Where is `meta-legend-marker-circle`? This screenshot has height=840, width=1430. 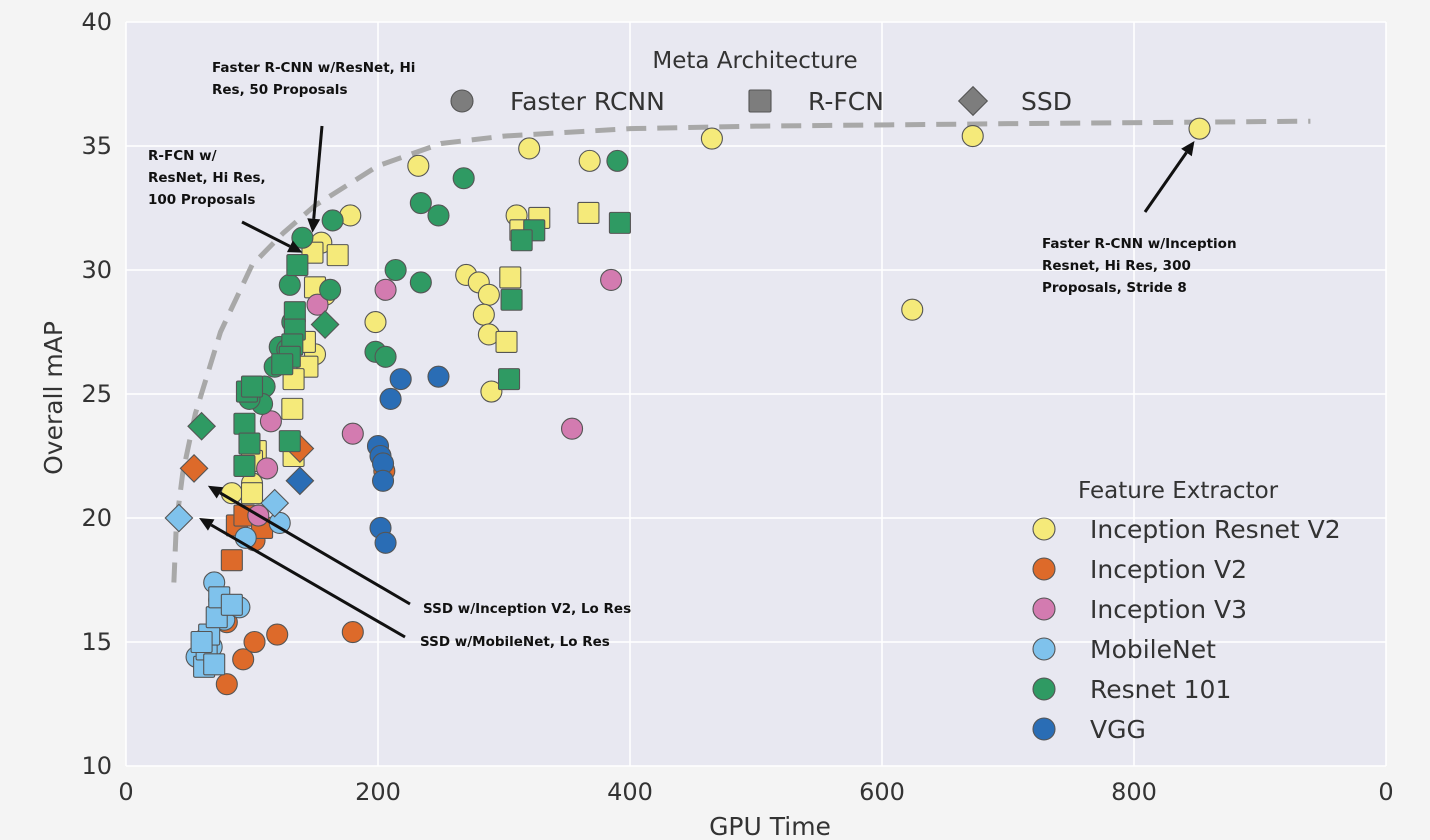
meta-legend-marker-circle is located at coordinates (462, 101).